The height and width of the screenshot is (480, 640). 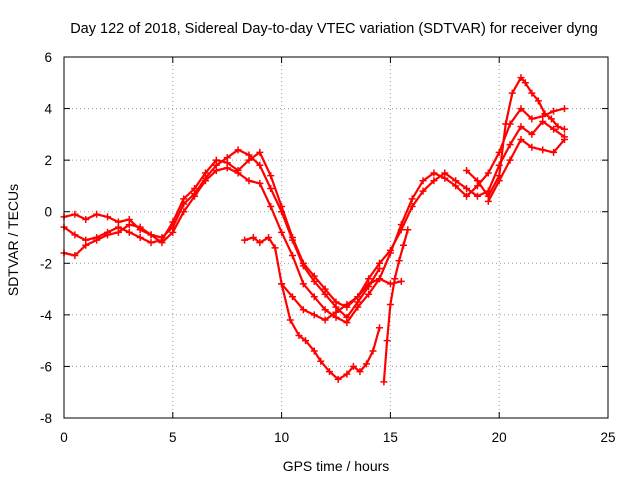 I want to click on x-tick-label: 0, so click(x=64, y=437).